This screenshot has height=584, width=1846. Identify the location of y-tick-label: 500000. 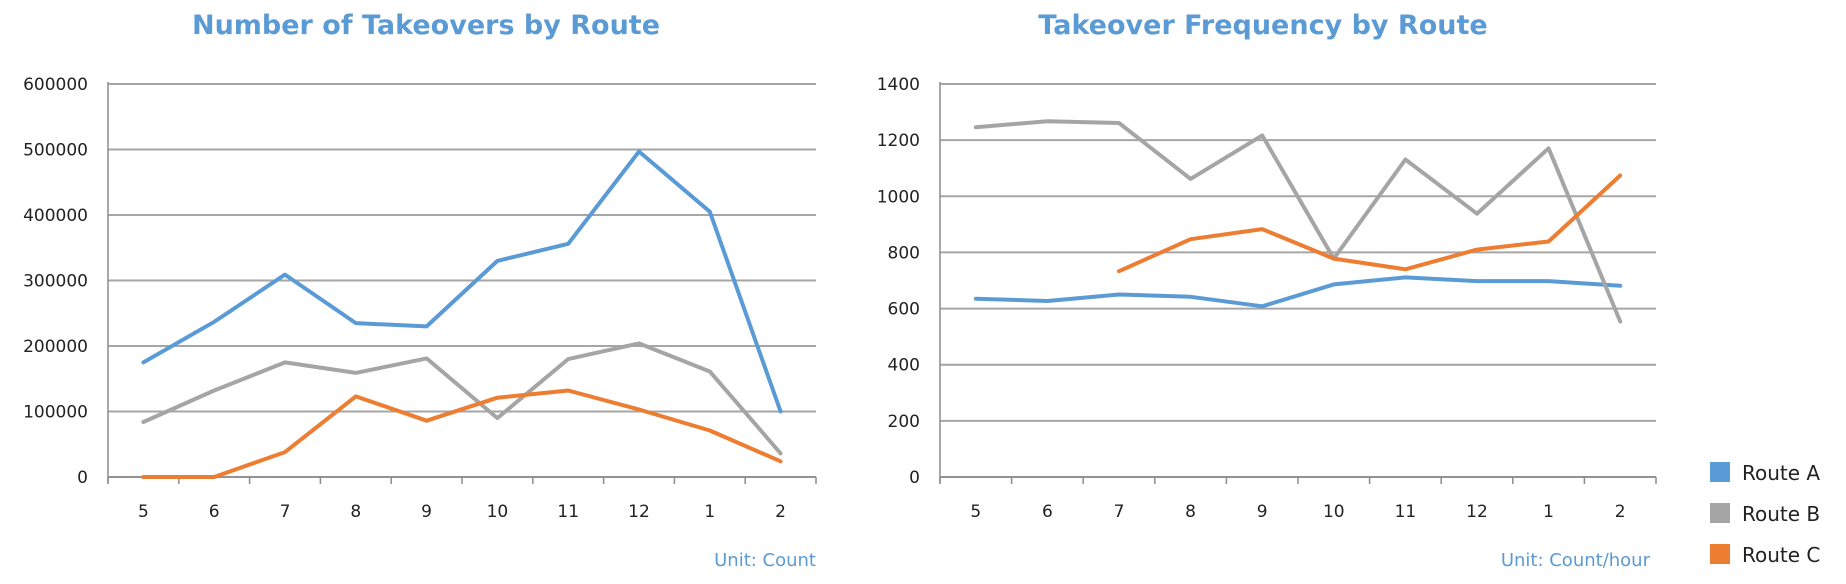
(55, 151).